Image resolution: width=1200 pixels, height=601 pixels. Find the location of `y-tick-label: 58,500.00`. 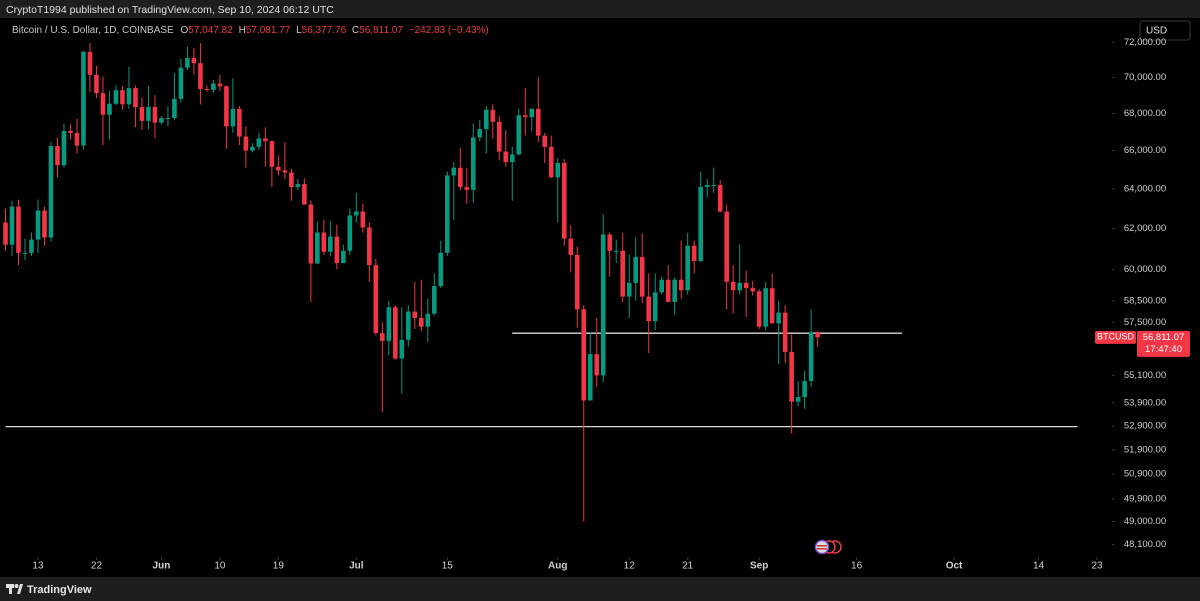

y-tick-label: 58,500.00 is located at coordinates (1145, 300).